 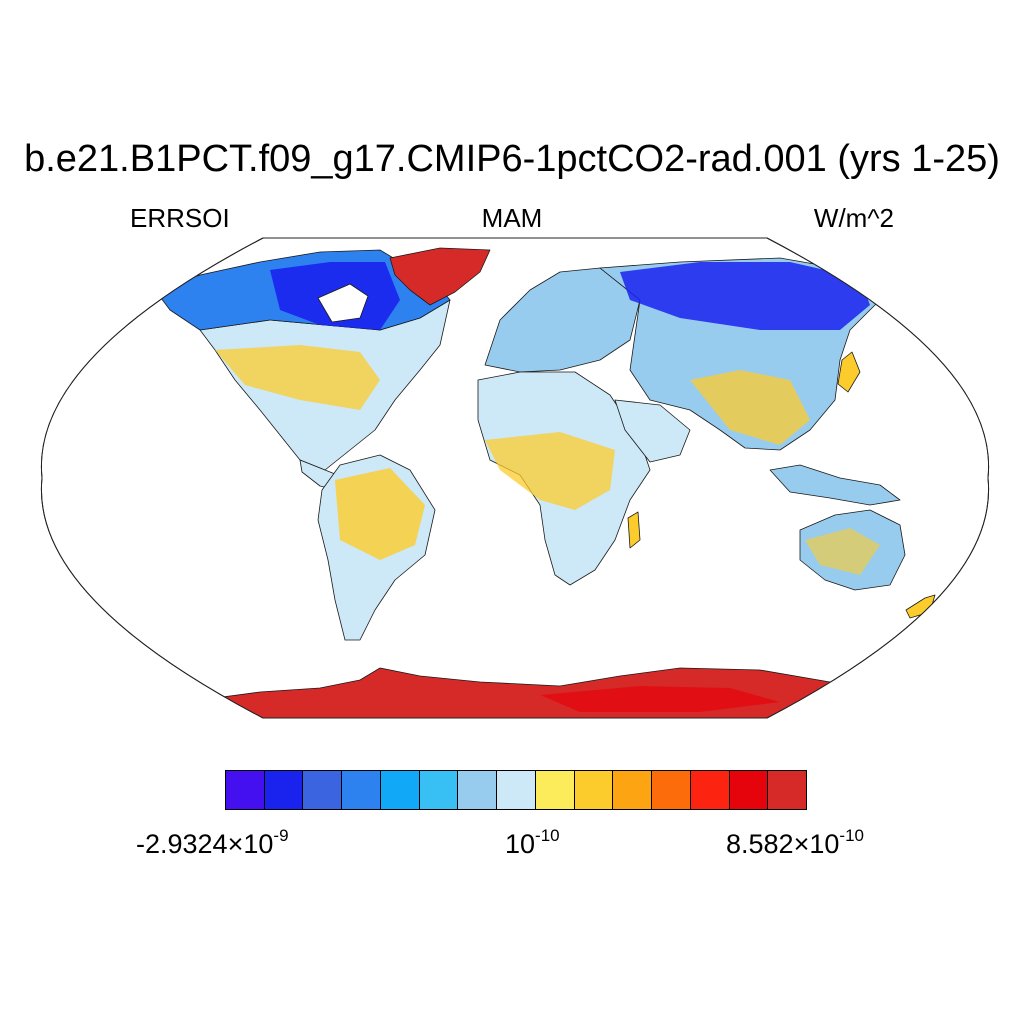 I want to click on colorbar-label-min: -2.9324×10⁻⁹, so click(x=212, y=842).